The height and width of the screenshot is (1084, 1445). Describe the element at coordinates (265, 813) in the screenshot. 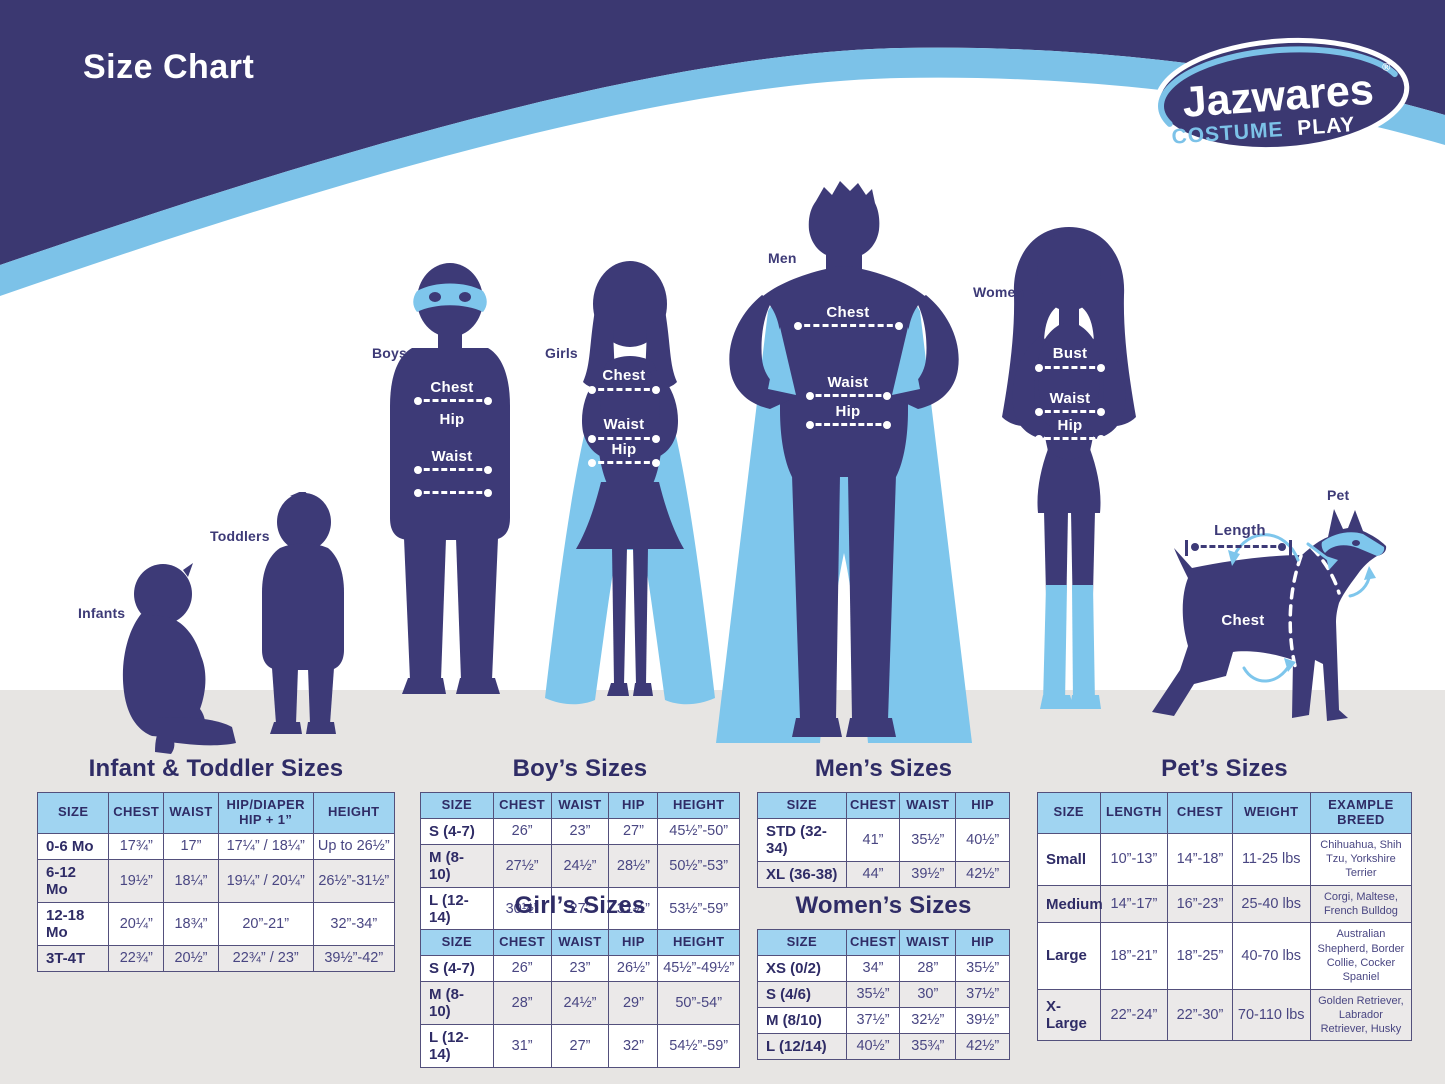

I see `column-header: HIP/DIAPER HIP + 1”` at that location.